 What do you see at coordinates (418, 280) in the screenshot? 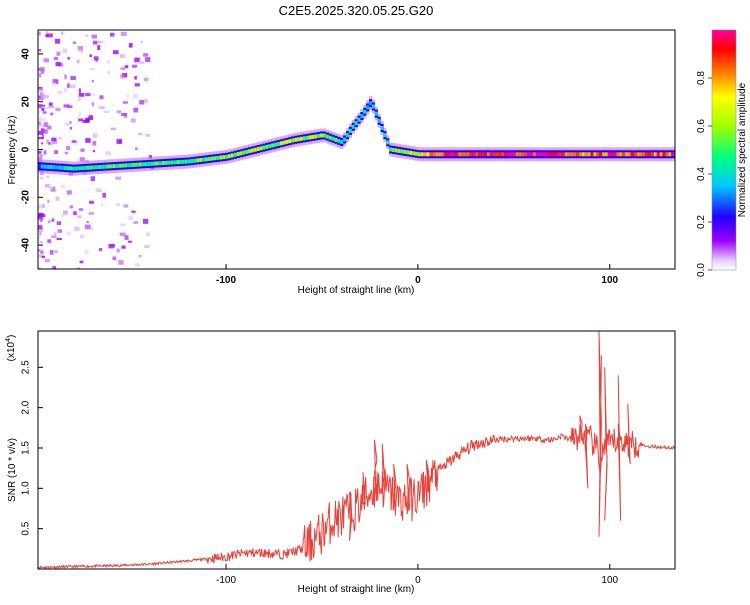
I see `spectrogram-xtick-label: 0` at bounding box center [418, 280].